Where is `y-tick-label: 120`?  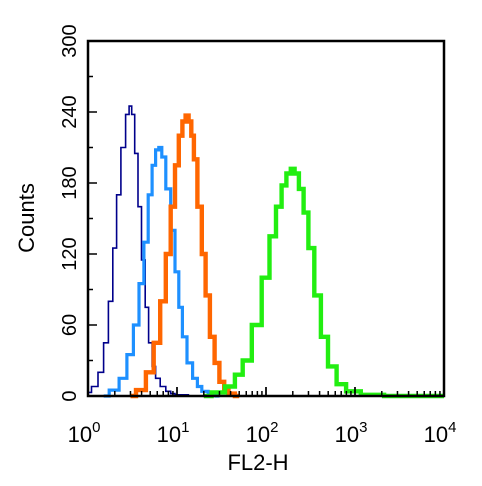 y-tick-label: 120 is located at coordinates (70, 253).